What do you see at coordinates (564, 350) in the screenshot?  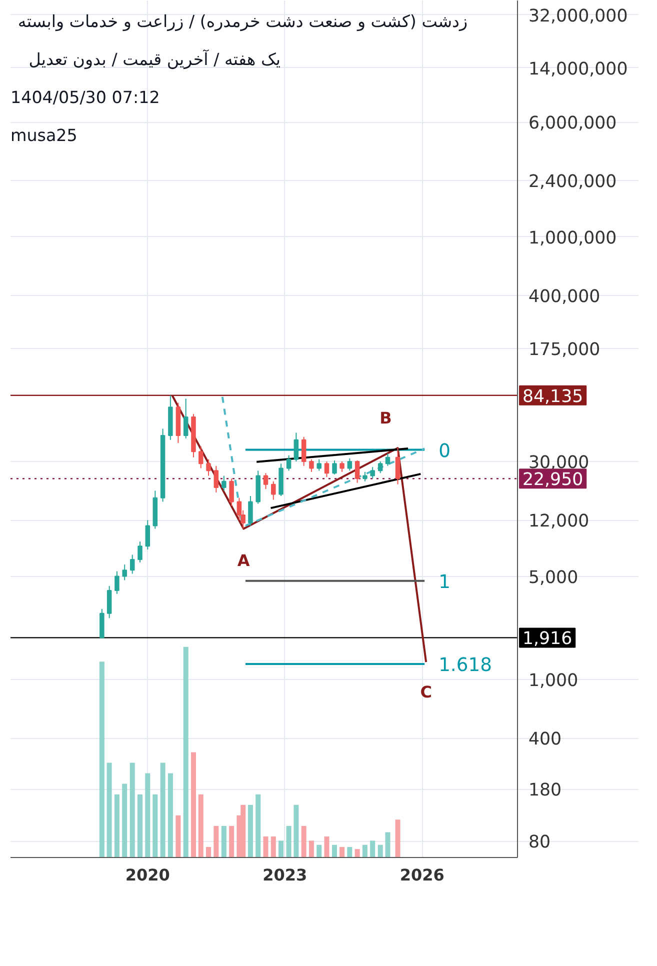 I see `y-tick-label: 175,000` at bounding box center [564, 350].